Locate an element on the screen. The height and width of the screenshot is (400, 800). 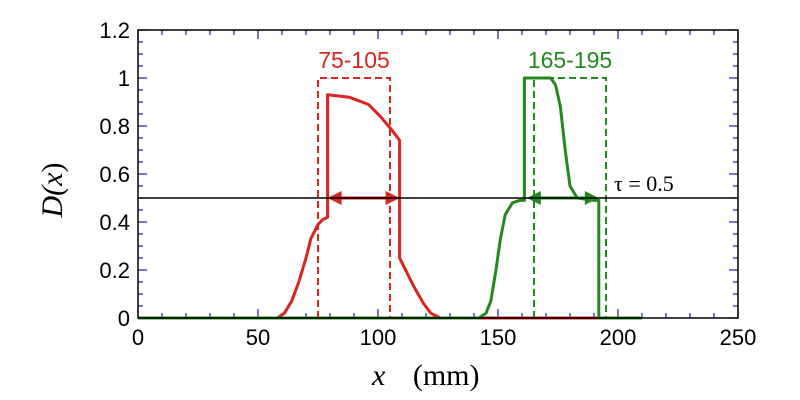
y-tick-label: 0.8 is located at coordinates (114, 126).